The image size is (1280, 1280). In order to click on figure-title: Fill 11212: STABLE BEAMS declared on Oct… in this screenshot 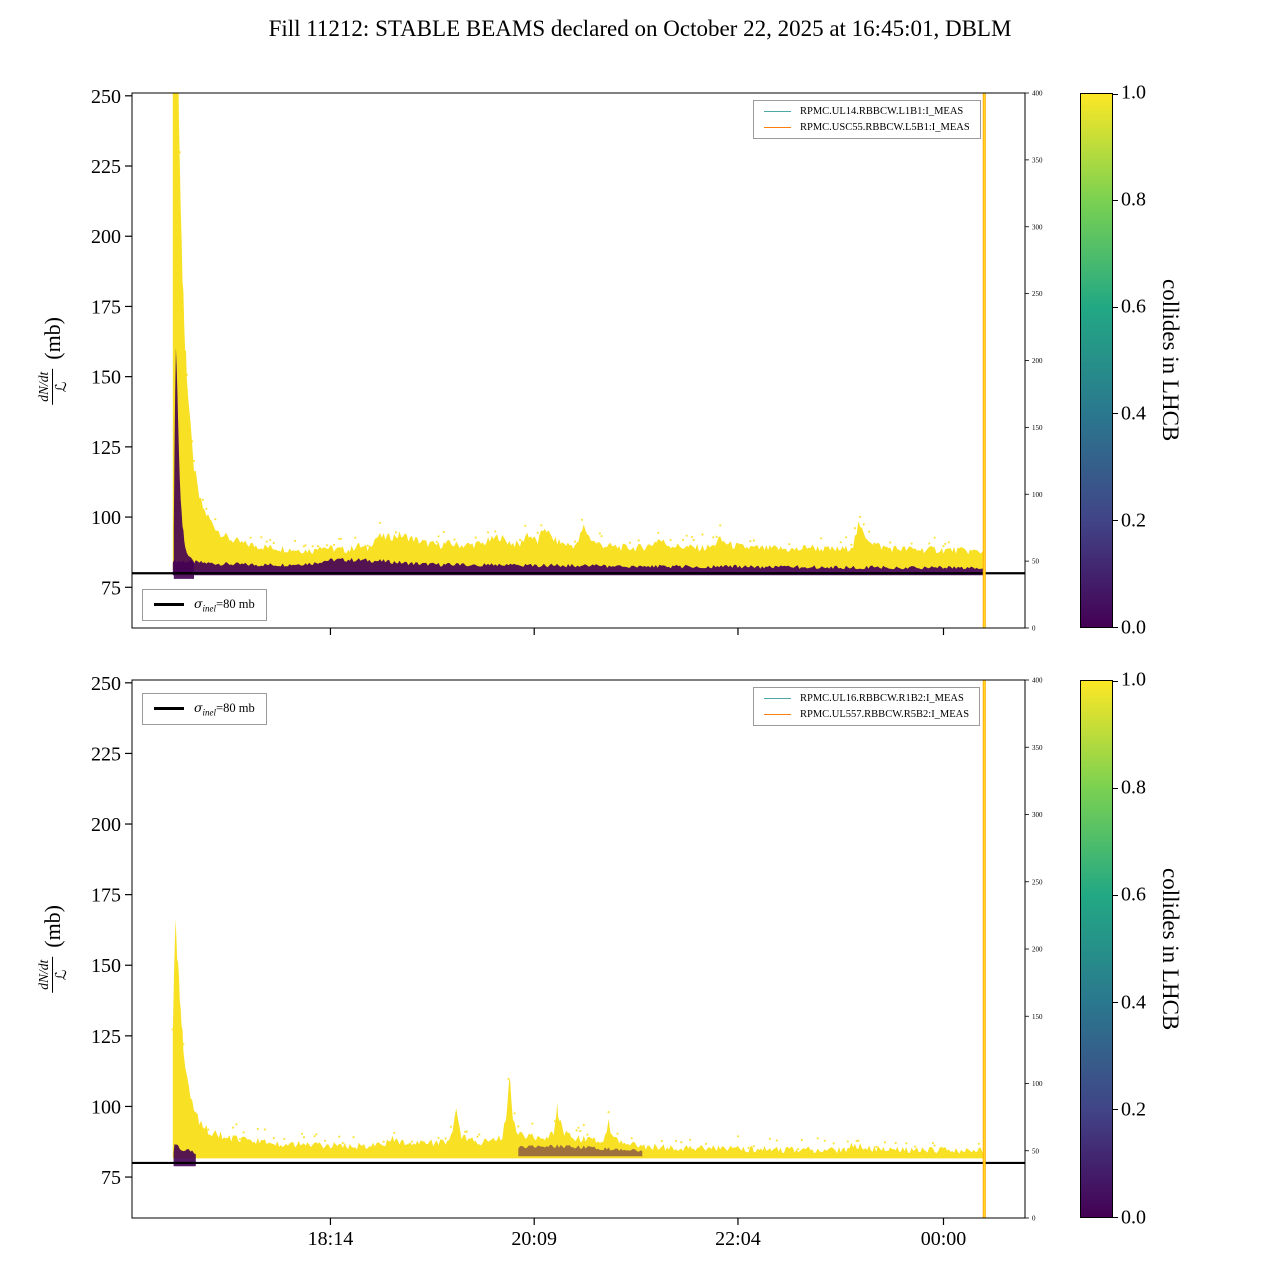, I will do `click(640, 28)`.